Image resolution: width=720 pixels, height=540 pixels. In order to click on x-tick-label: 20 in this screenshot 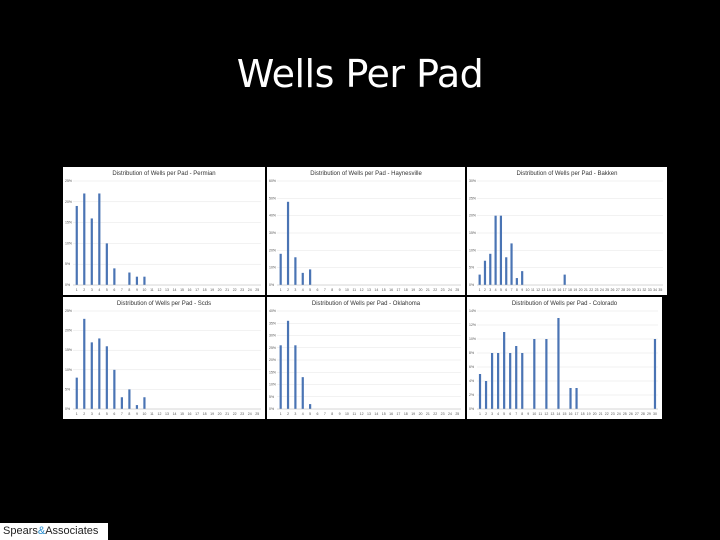, I will do `click(220, 414)`.